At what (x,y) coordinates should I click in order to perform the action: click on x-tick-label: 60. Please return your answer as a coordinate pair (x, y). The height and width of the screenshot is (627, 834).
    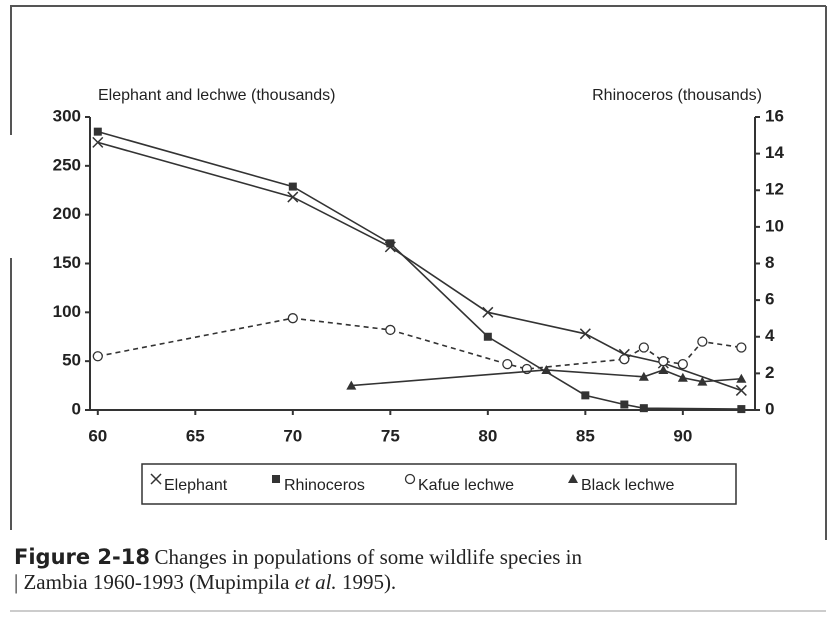
    Looking at the image, I should click on (97, 435).